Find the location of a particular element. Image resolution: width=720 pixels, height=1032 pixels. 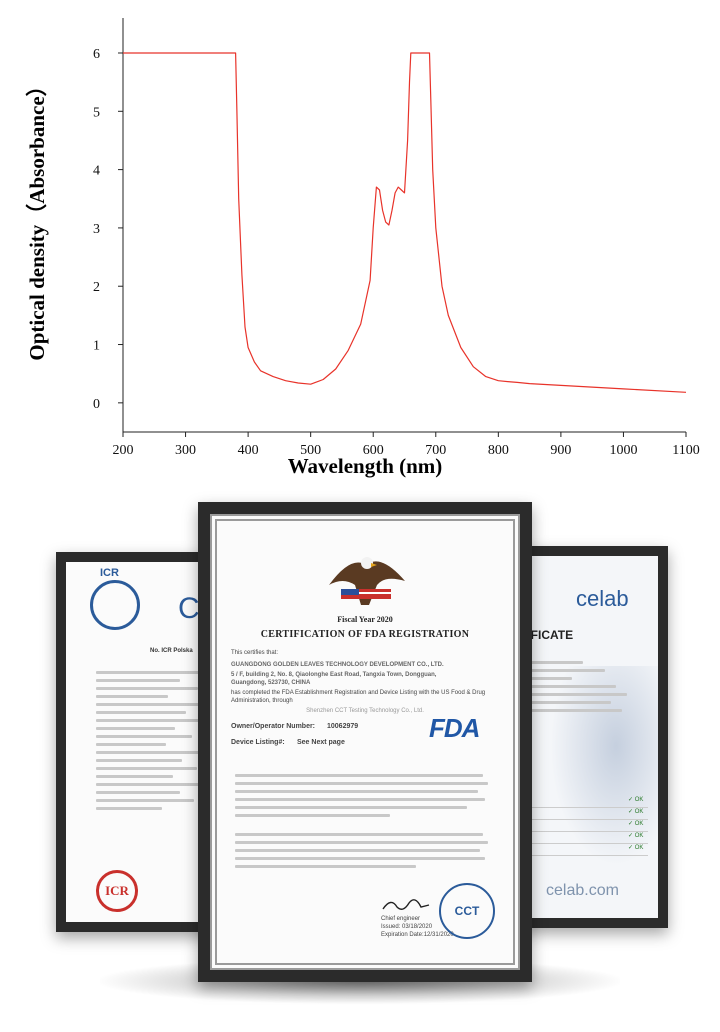

x-tick-label: 300 is located at coordinates (185, 450).